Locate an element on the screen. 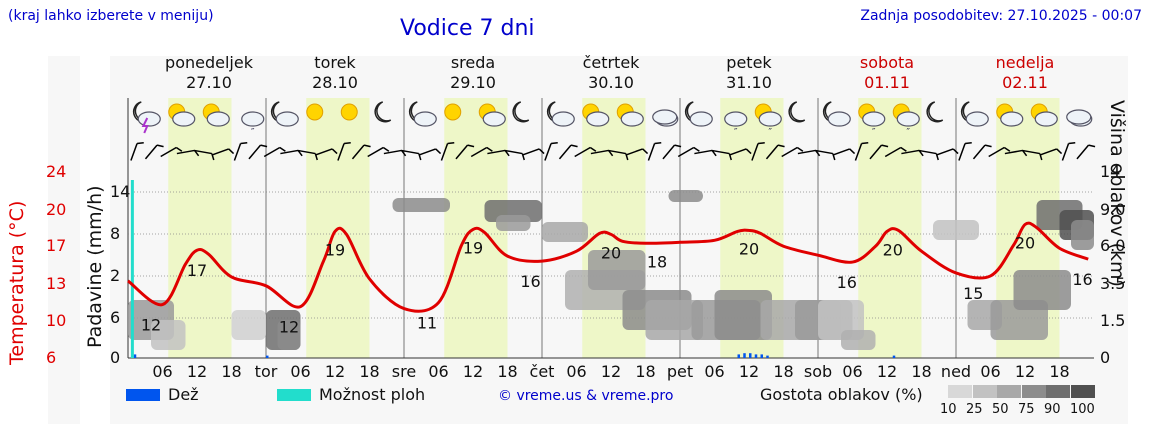 This screenshot has width=1152, height=443. temperature-tick-label: 13 is located at coordinates (56, 283).